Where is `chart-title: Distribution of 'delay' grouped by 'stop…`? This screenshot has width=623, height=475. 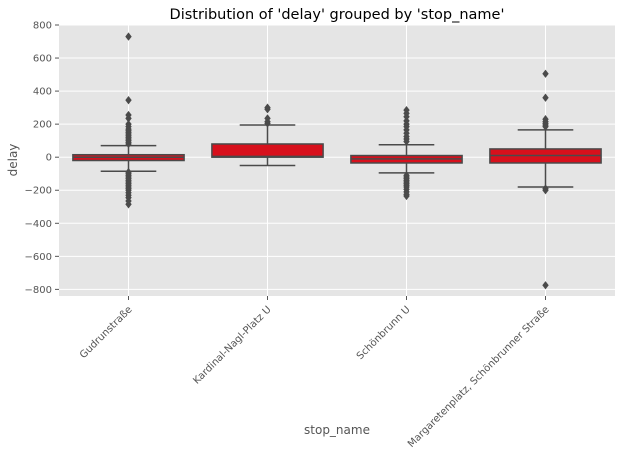 chart-title: Distribution of 'delay' grouped by 'stop… is located at coordinates (337, 15).